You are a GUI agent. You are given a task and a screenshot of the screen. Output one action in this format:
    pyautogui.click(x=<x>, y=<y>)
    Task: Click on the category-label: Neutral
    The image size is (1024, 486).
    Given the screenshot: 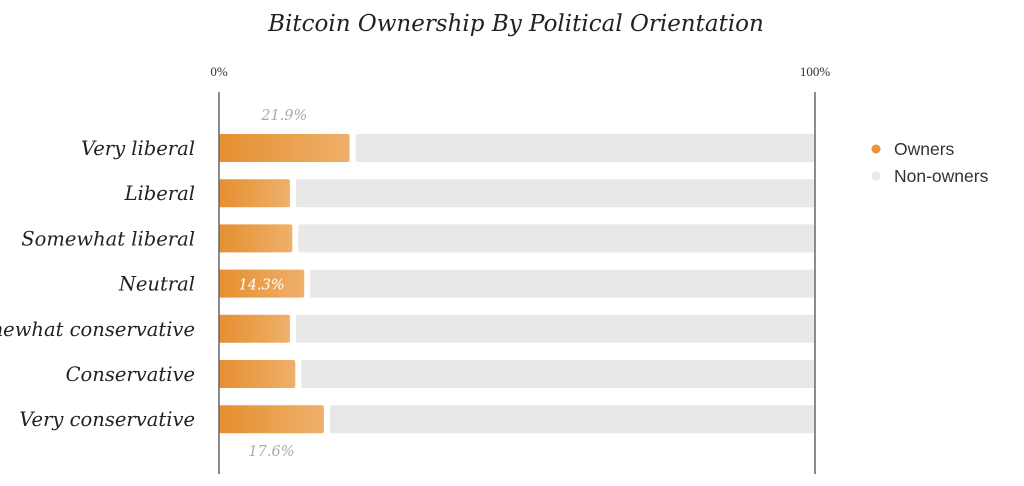 What is the action you would take?
    pyautogui.click(x=156, y=284)
    